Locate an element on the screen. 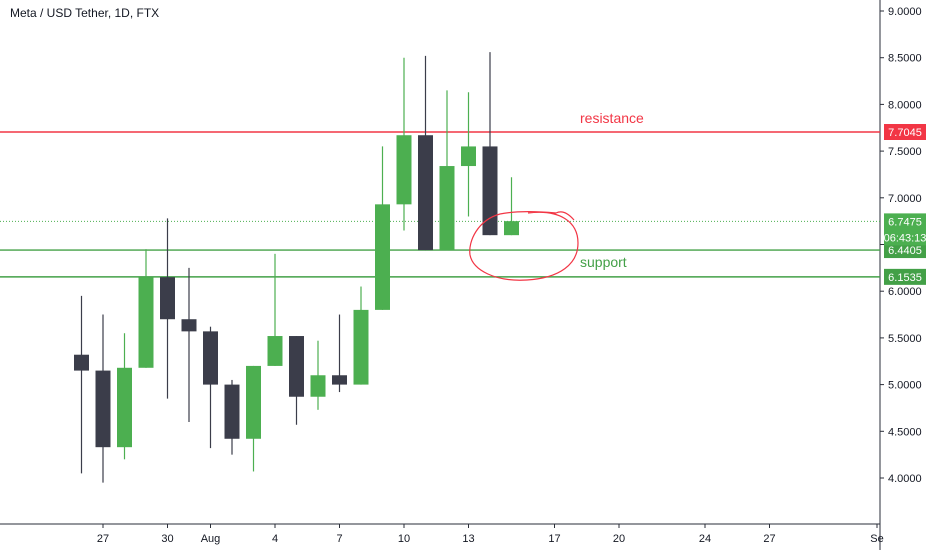  y-tick-label: 4.0000 is located at coordinates (905, 479).